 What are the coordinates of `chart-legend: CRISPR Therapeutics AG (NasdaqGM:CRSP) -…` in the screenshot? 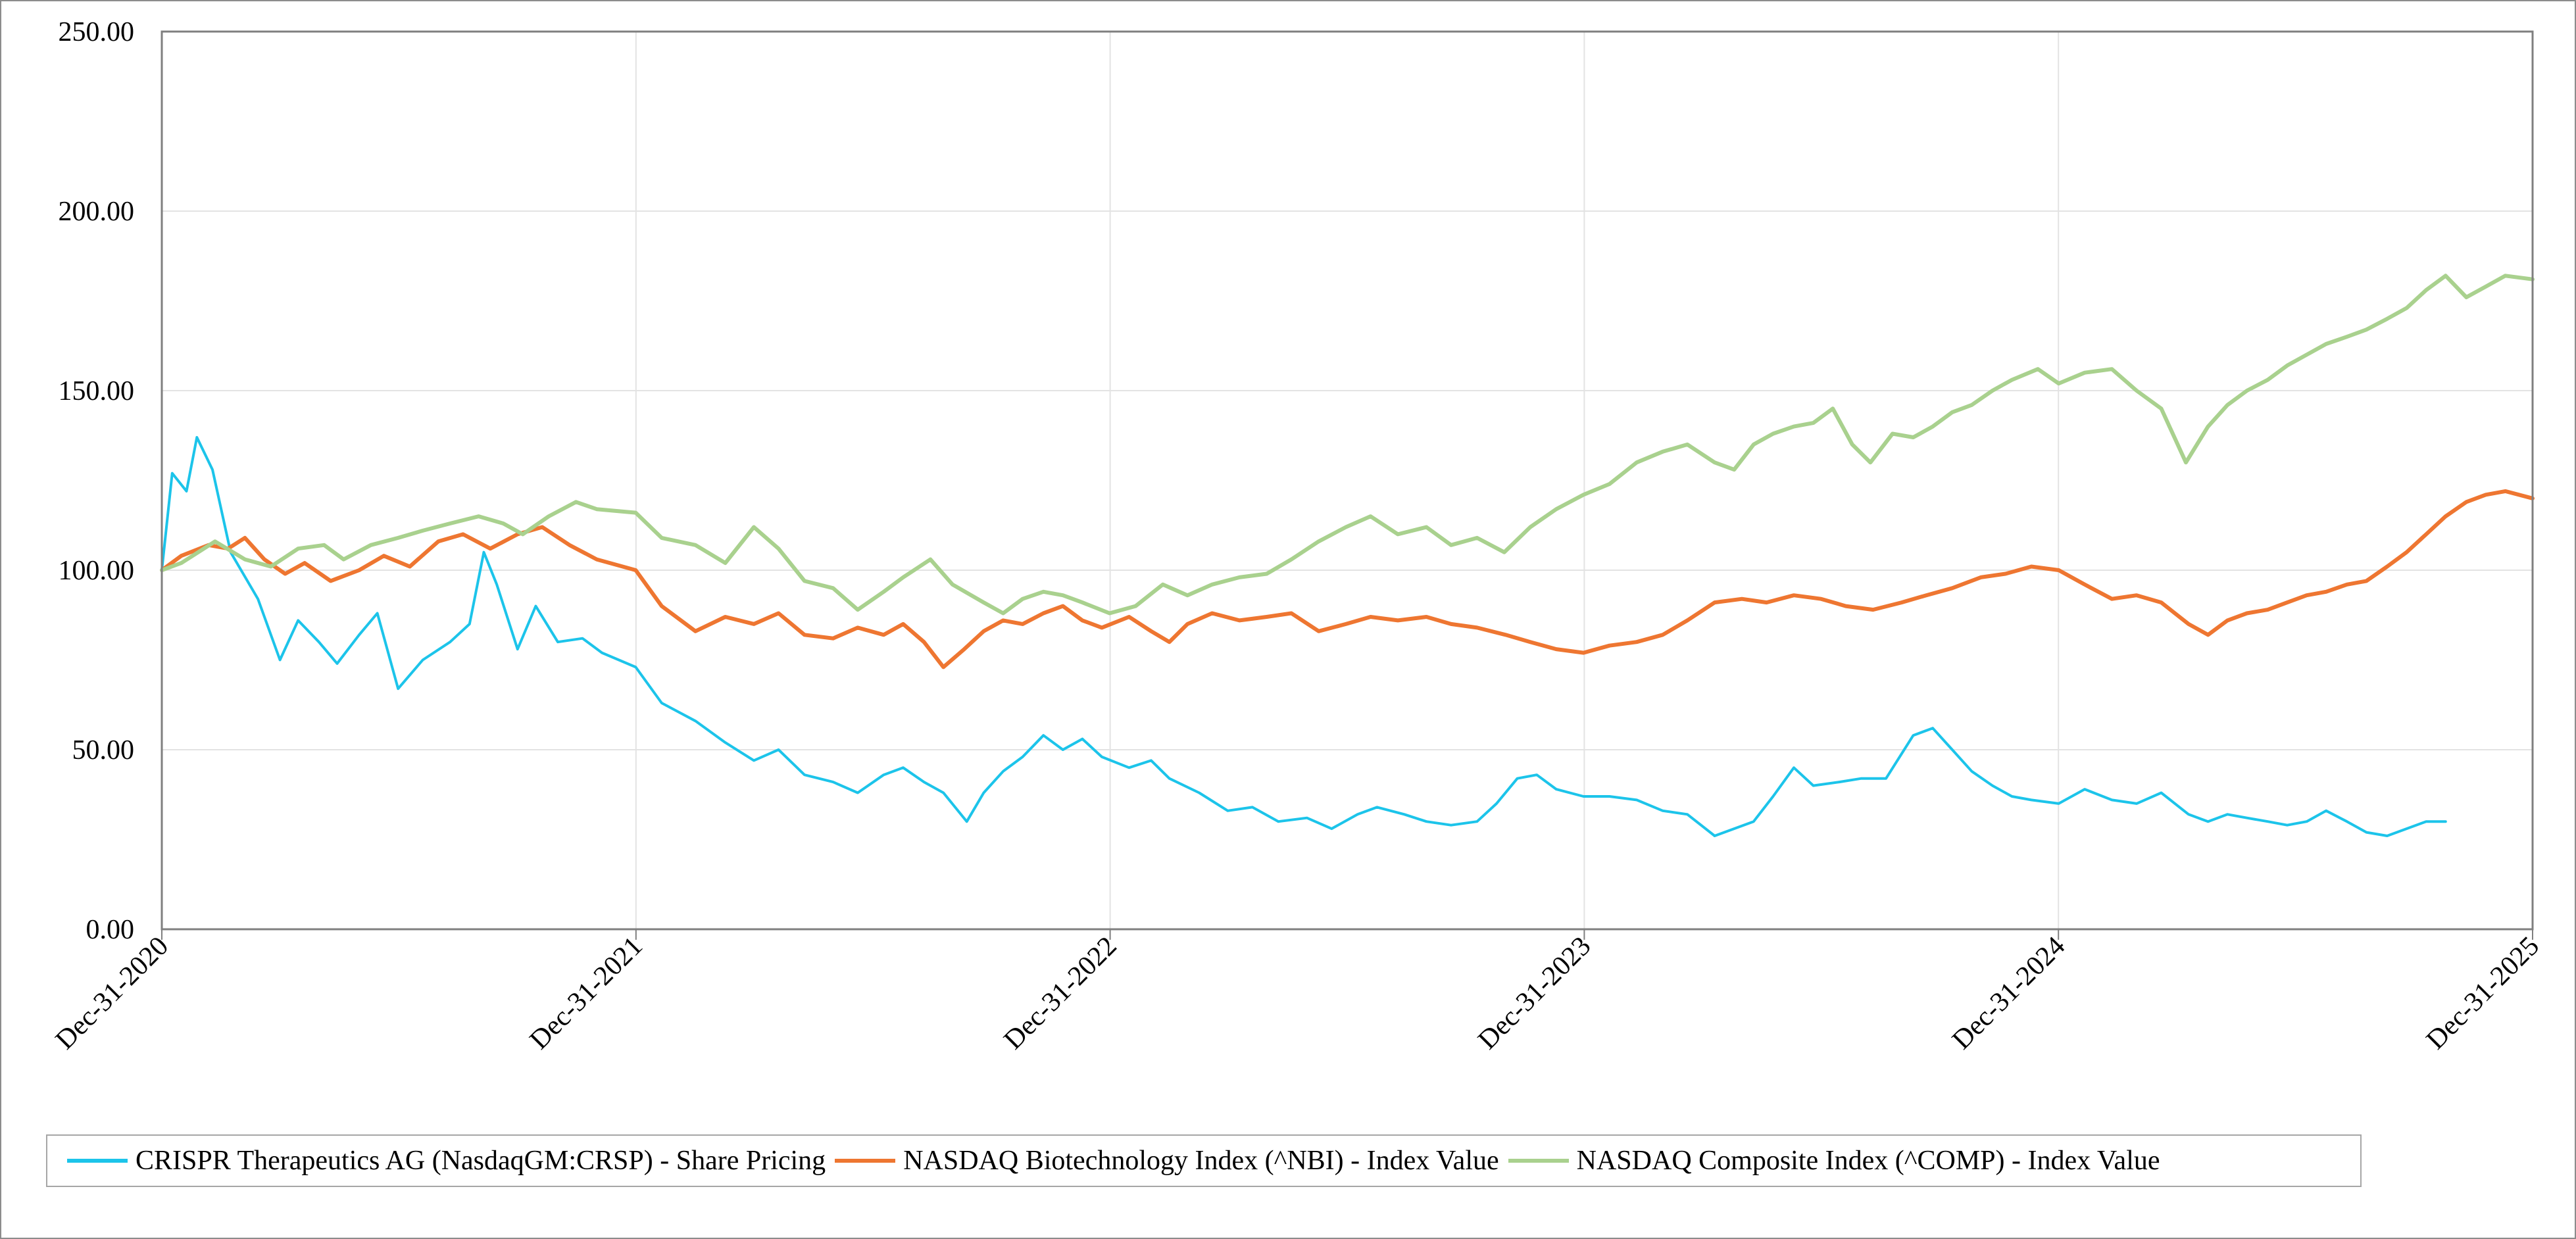 It's located at (1204, 1160).